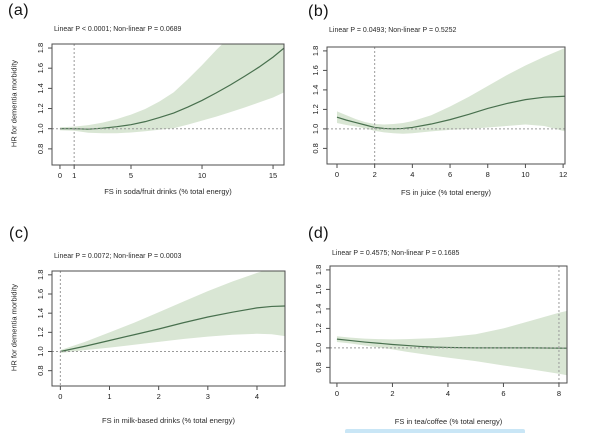 Image resolution: width=600 pixels, height=433 pixels. I want to click on plot-title-a: Linear P < 0.0001; Non-linear P = 0.0689, so click(118, 29).